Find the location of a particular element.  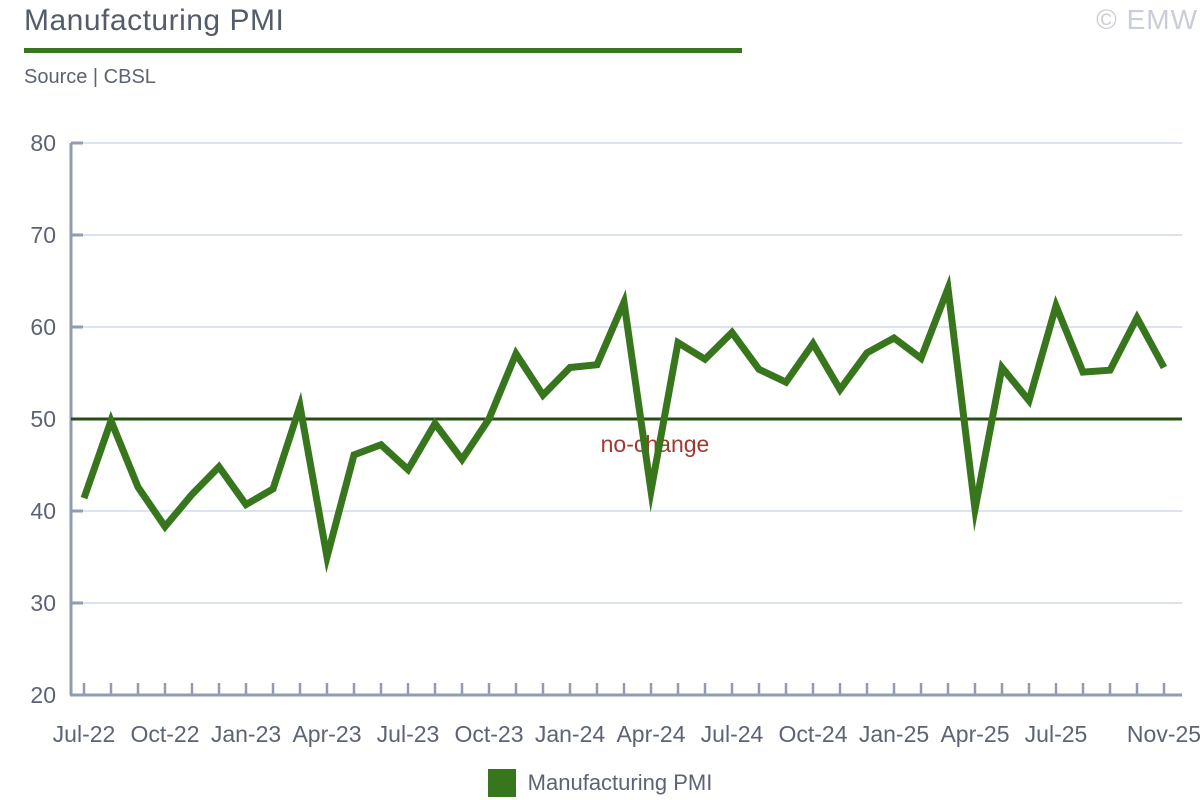

x-tick-label: Jul-25 is located at coordinates (1056, 734).